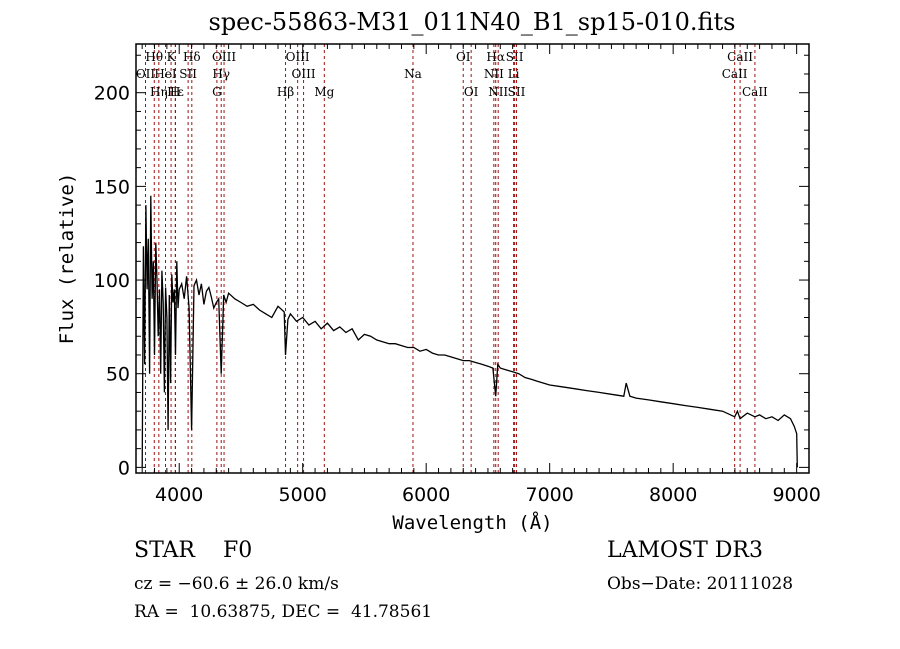 The height and width of the screenshot is (649, 900). I want to click on x-tick-label: 8000, so click(673, 495).